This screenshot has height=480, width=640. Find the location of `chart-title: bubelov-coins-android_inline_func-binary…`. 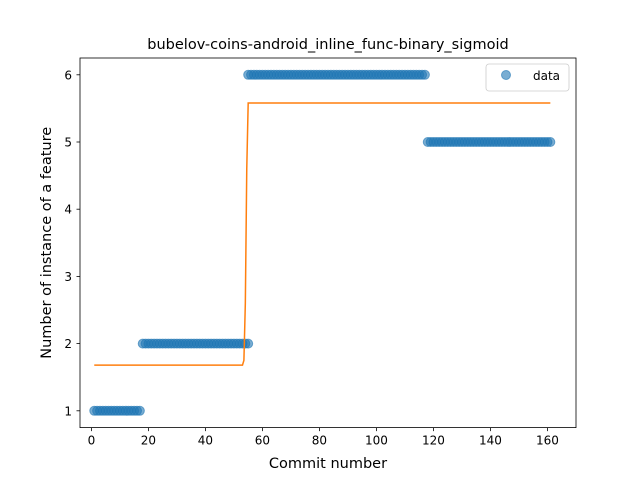

chart-title: bubelov-coins-android_inline_func-binary… is located at coordinates (327, 45).